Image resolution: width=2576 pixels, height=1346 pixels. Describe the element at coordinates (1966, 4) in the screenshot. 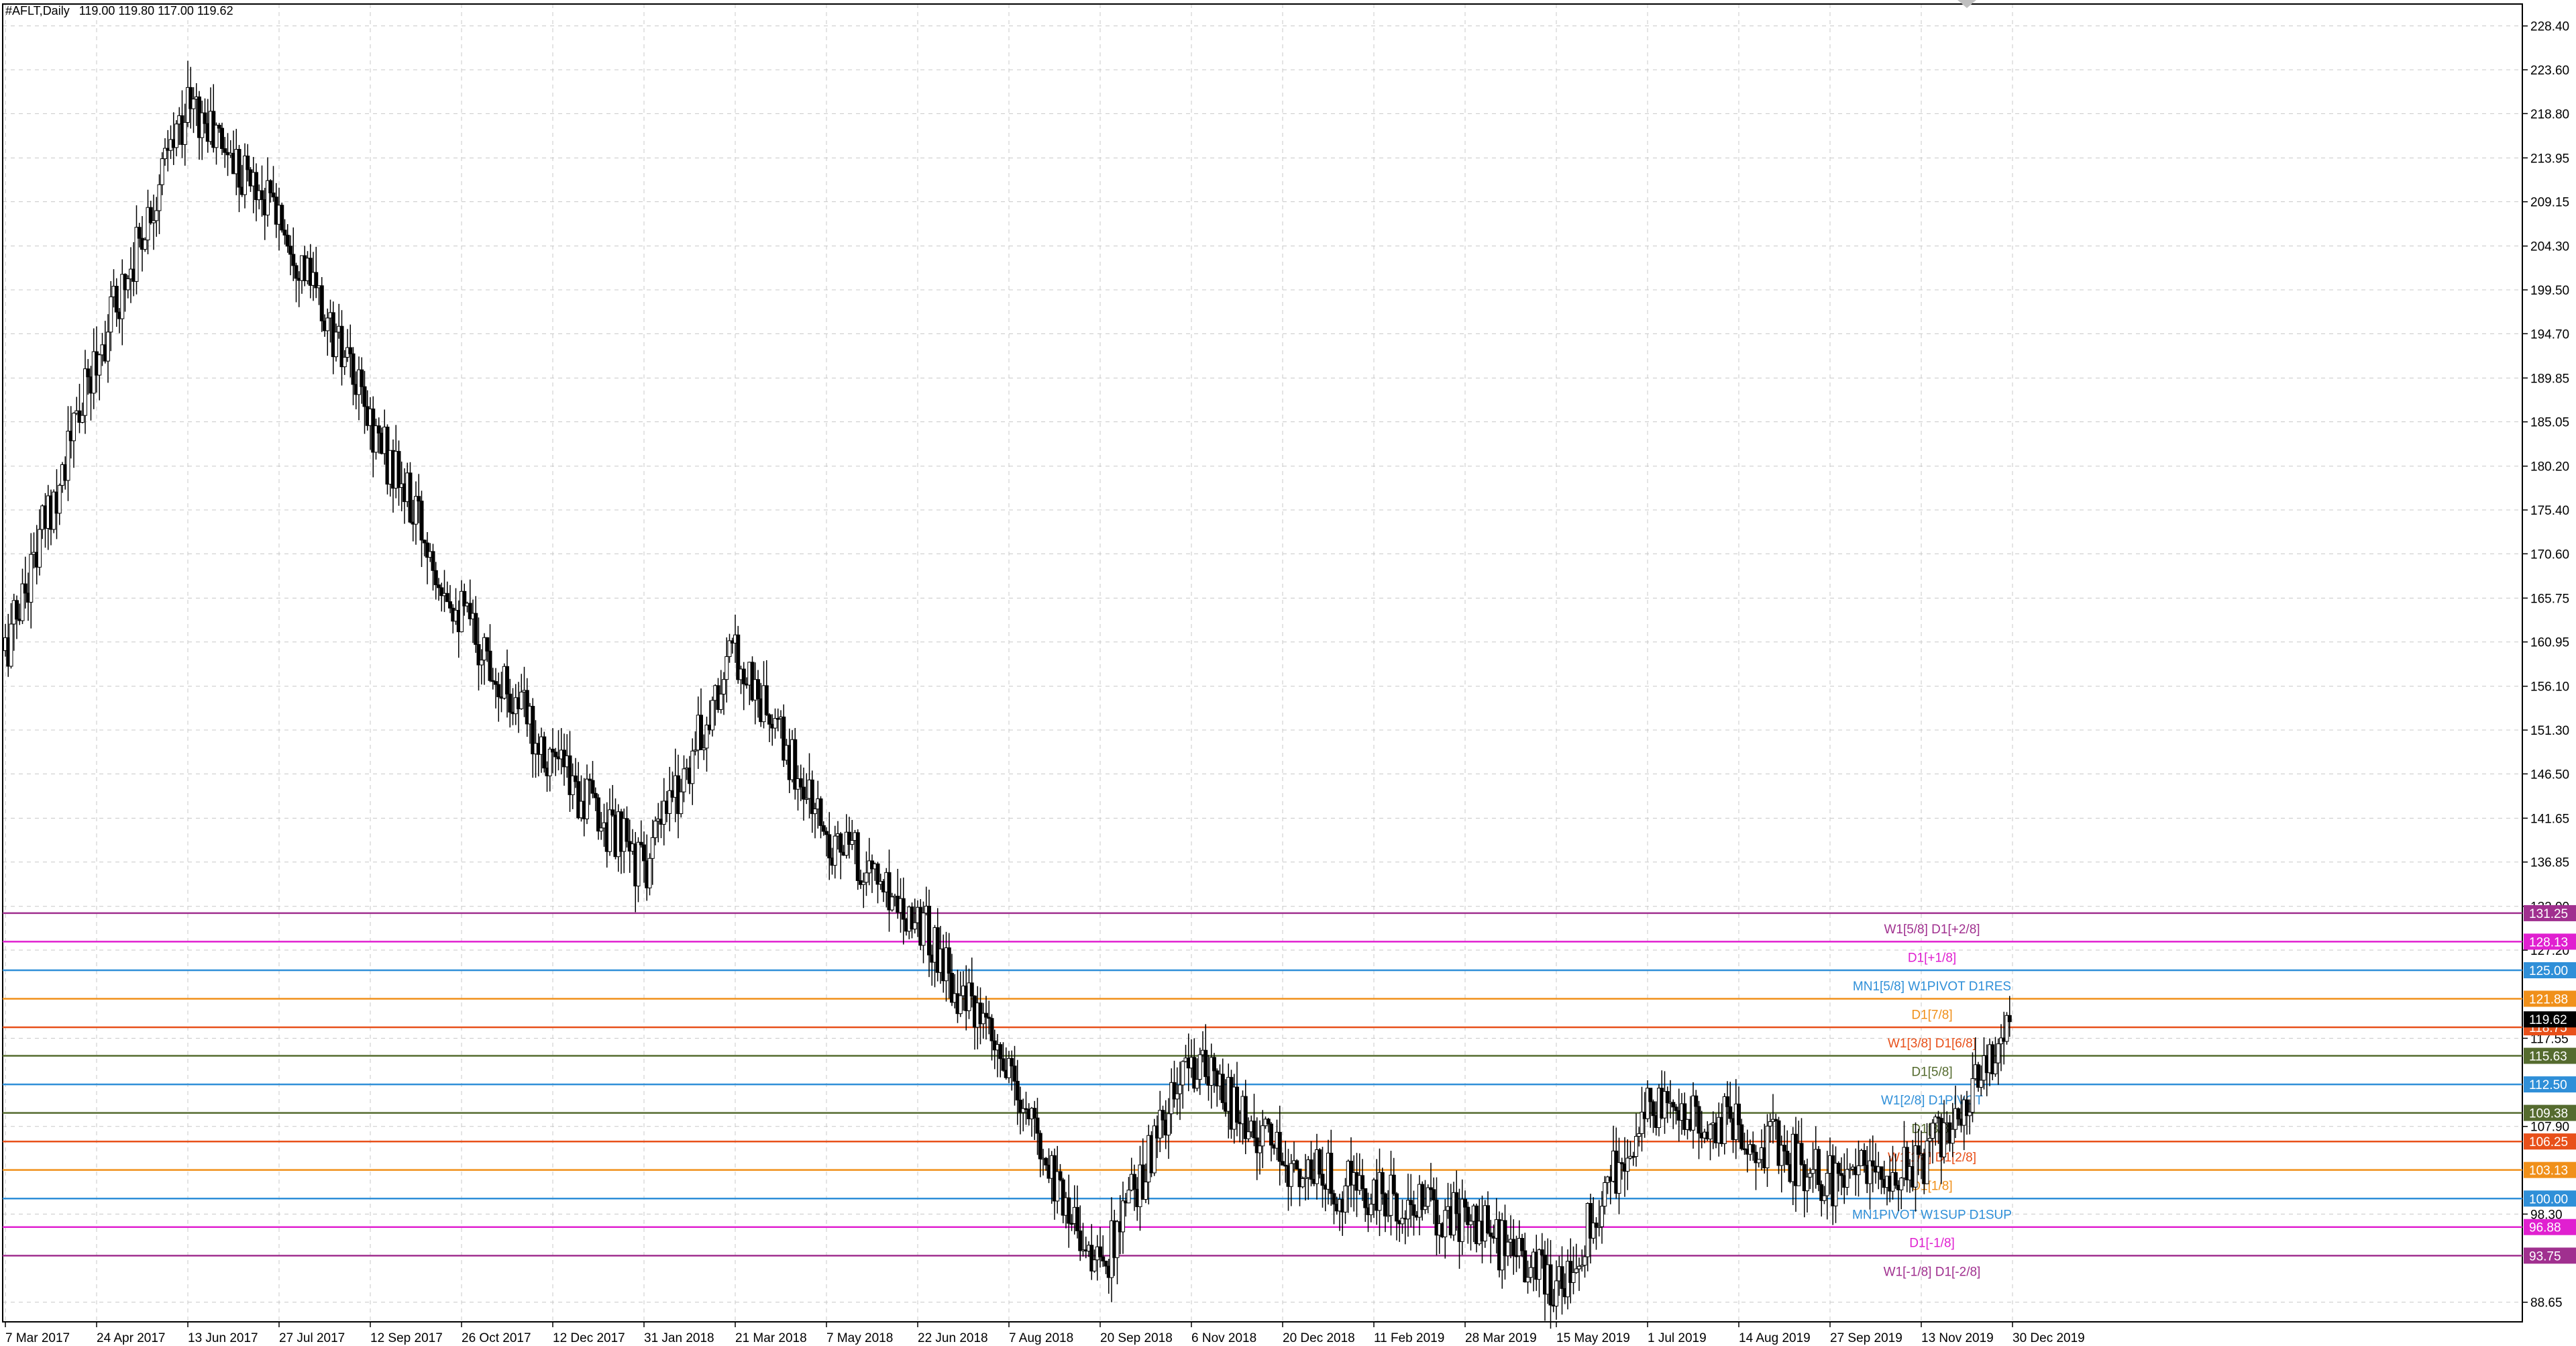

I see `chart-shift-marker` at that location.